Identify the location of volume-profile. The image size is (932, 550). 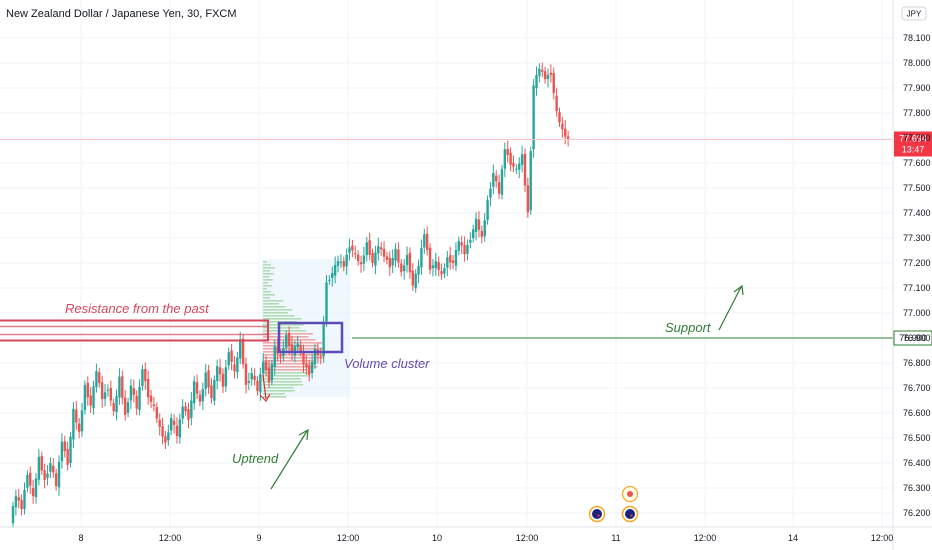
(306, 328).